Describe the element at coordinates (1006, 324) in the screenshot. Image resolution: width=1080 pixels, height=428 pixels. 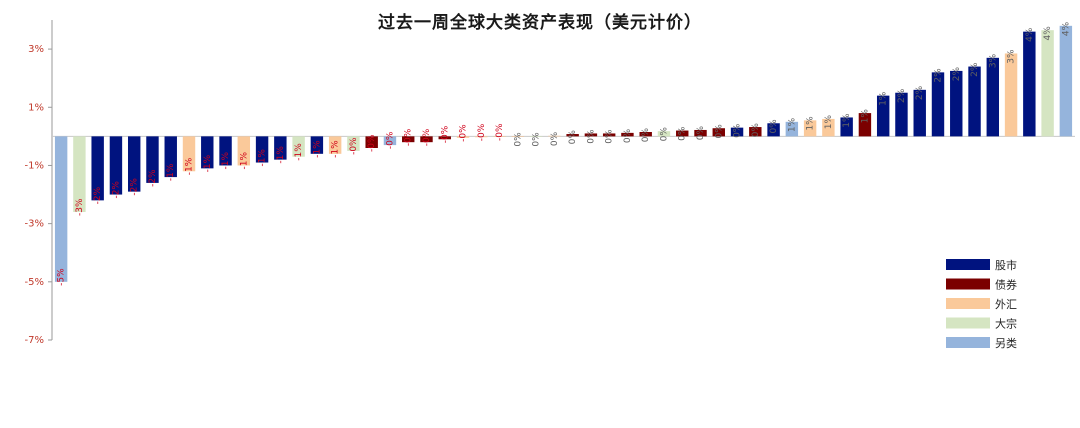
I see `legend-label: 大宗` at that location.